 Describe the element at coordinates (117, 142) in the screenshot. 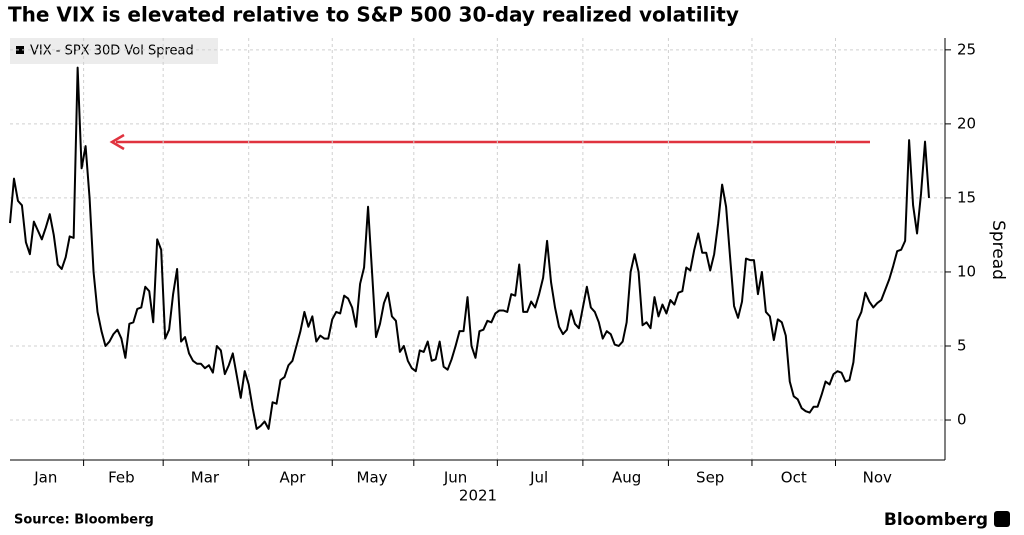

I see `annotation-arrowhead` at that location.